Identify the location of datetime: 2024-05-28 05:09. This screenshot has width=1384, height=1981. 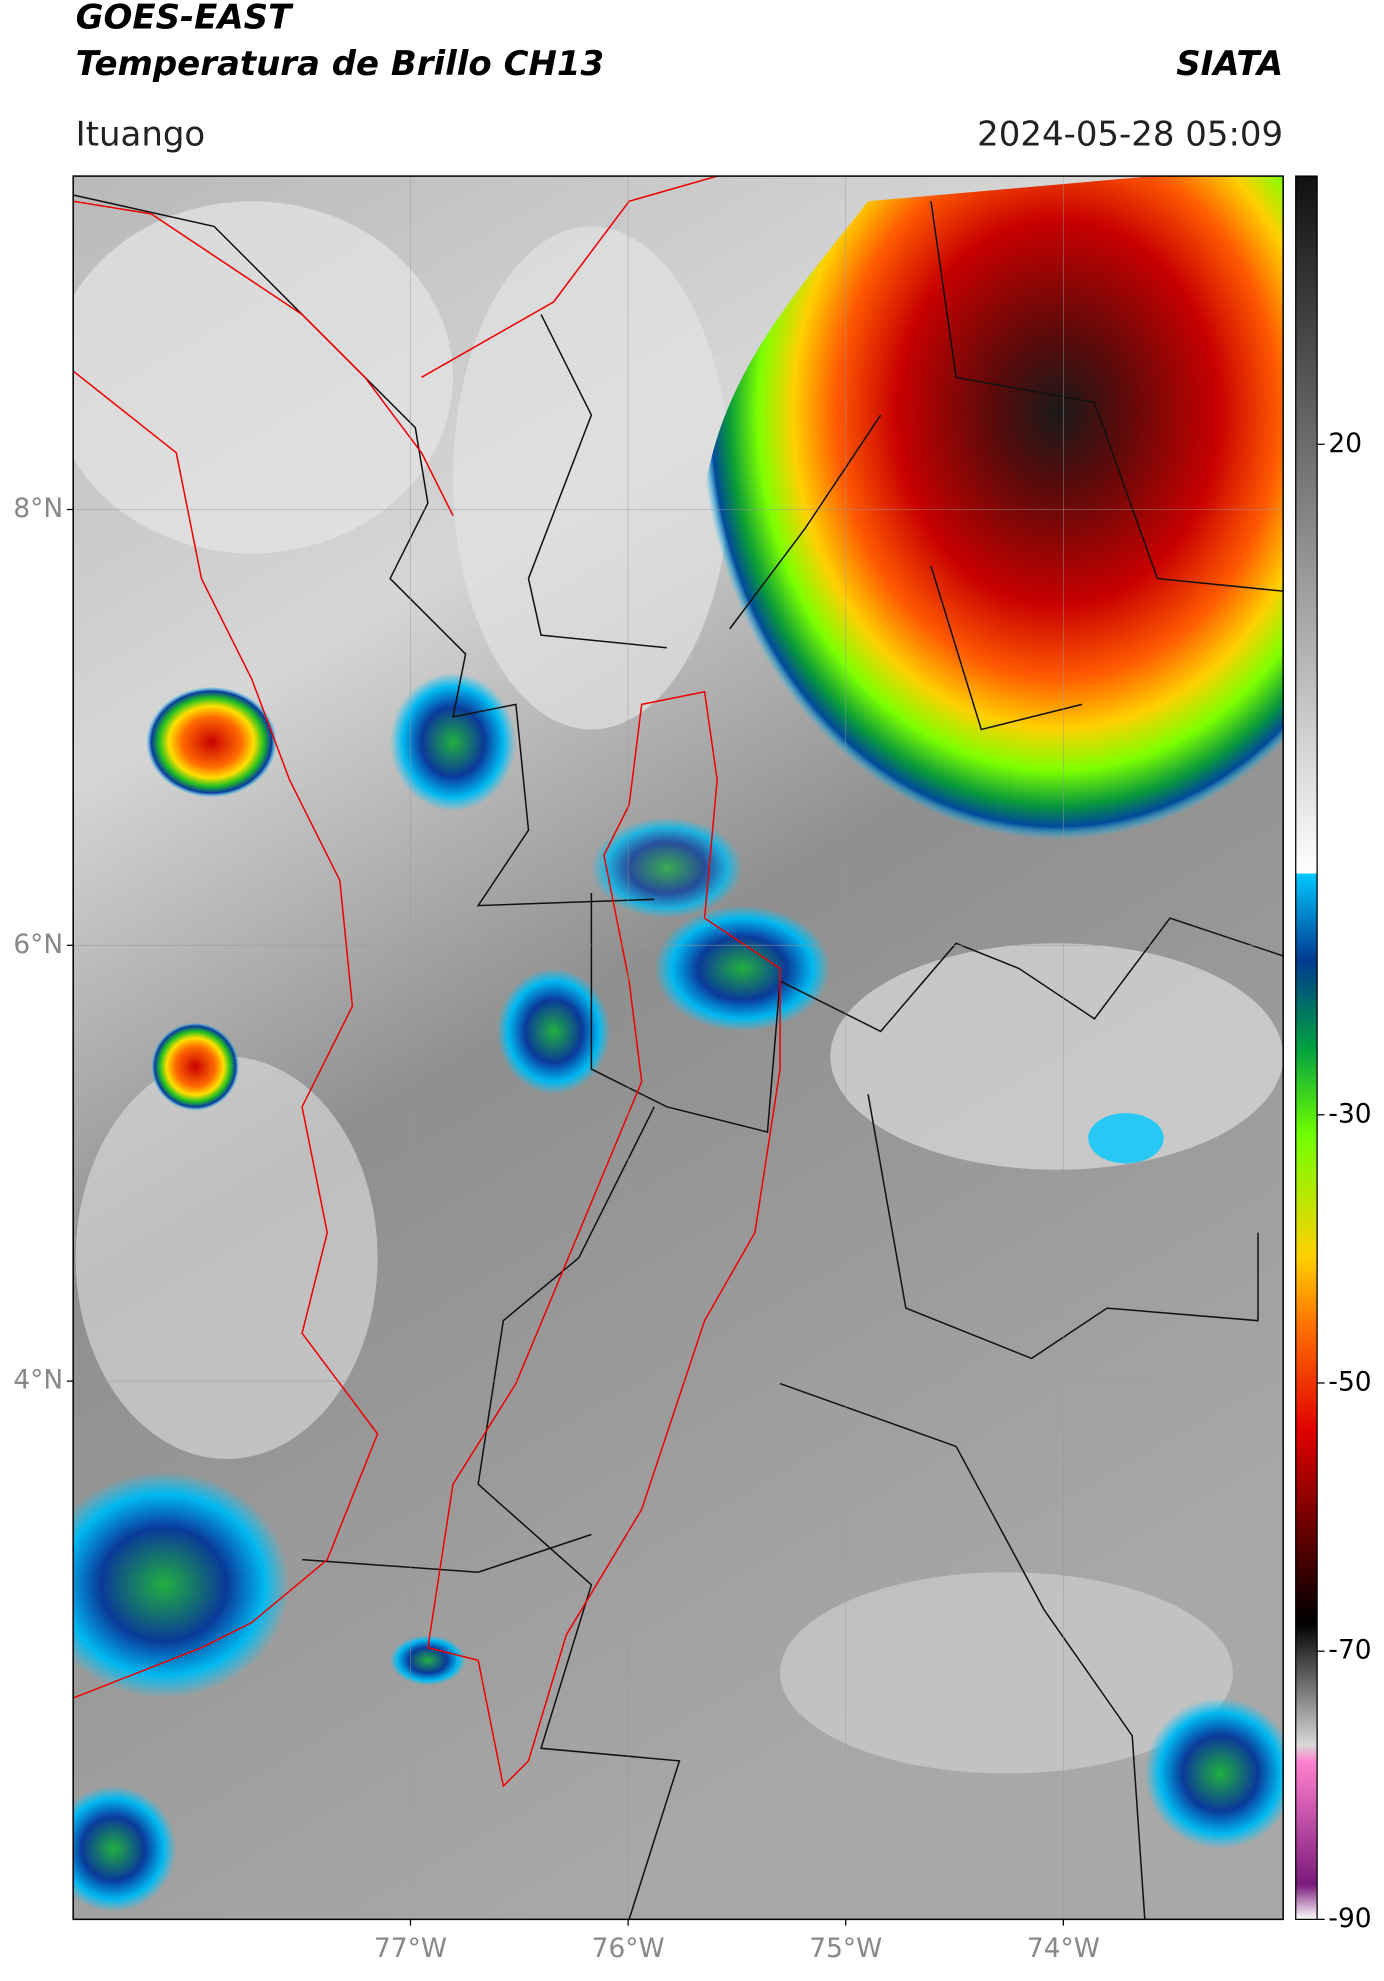
(1130, 134).